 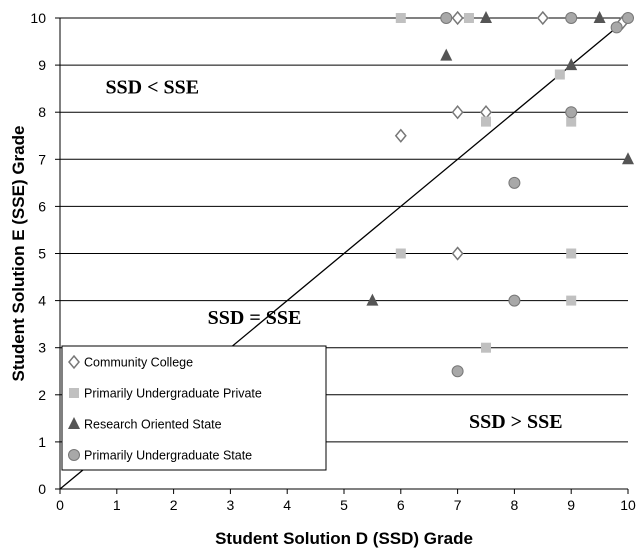 I want to click on y-axis-title: Student Solution E (SSE) Grade, so click(x=18, y=254).